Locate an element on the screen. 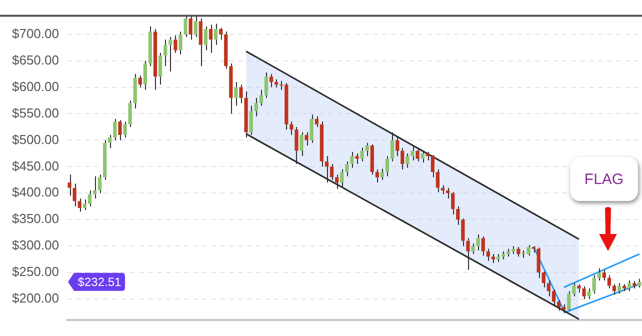  y-tick-label: $600.00 is located at coordinates (35, 86).